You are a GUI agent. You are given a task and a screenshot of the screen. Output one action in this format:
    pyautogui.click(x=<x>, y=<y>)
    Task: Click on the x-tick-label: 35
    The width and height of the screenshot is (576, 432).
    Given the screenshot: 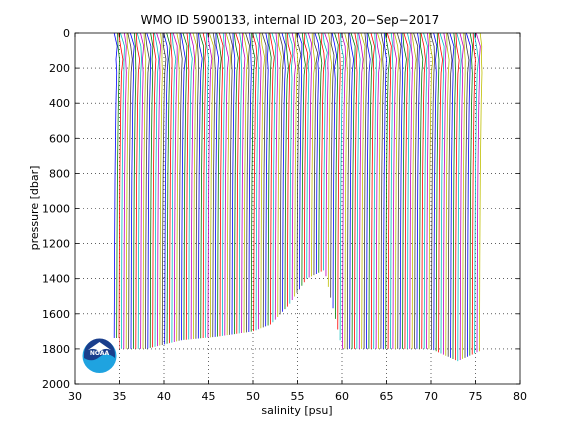 What is the action you would take?
    pyautogui.click(x=120, y=396)
    